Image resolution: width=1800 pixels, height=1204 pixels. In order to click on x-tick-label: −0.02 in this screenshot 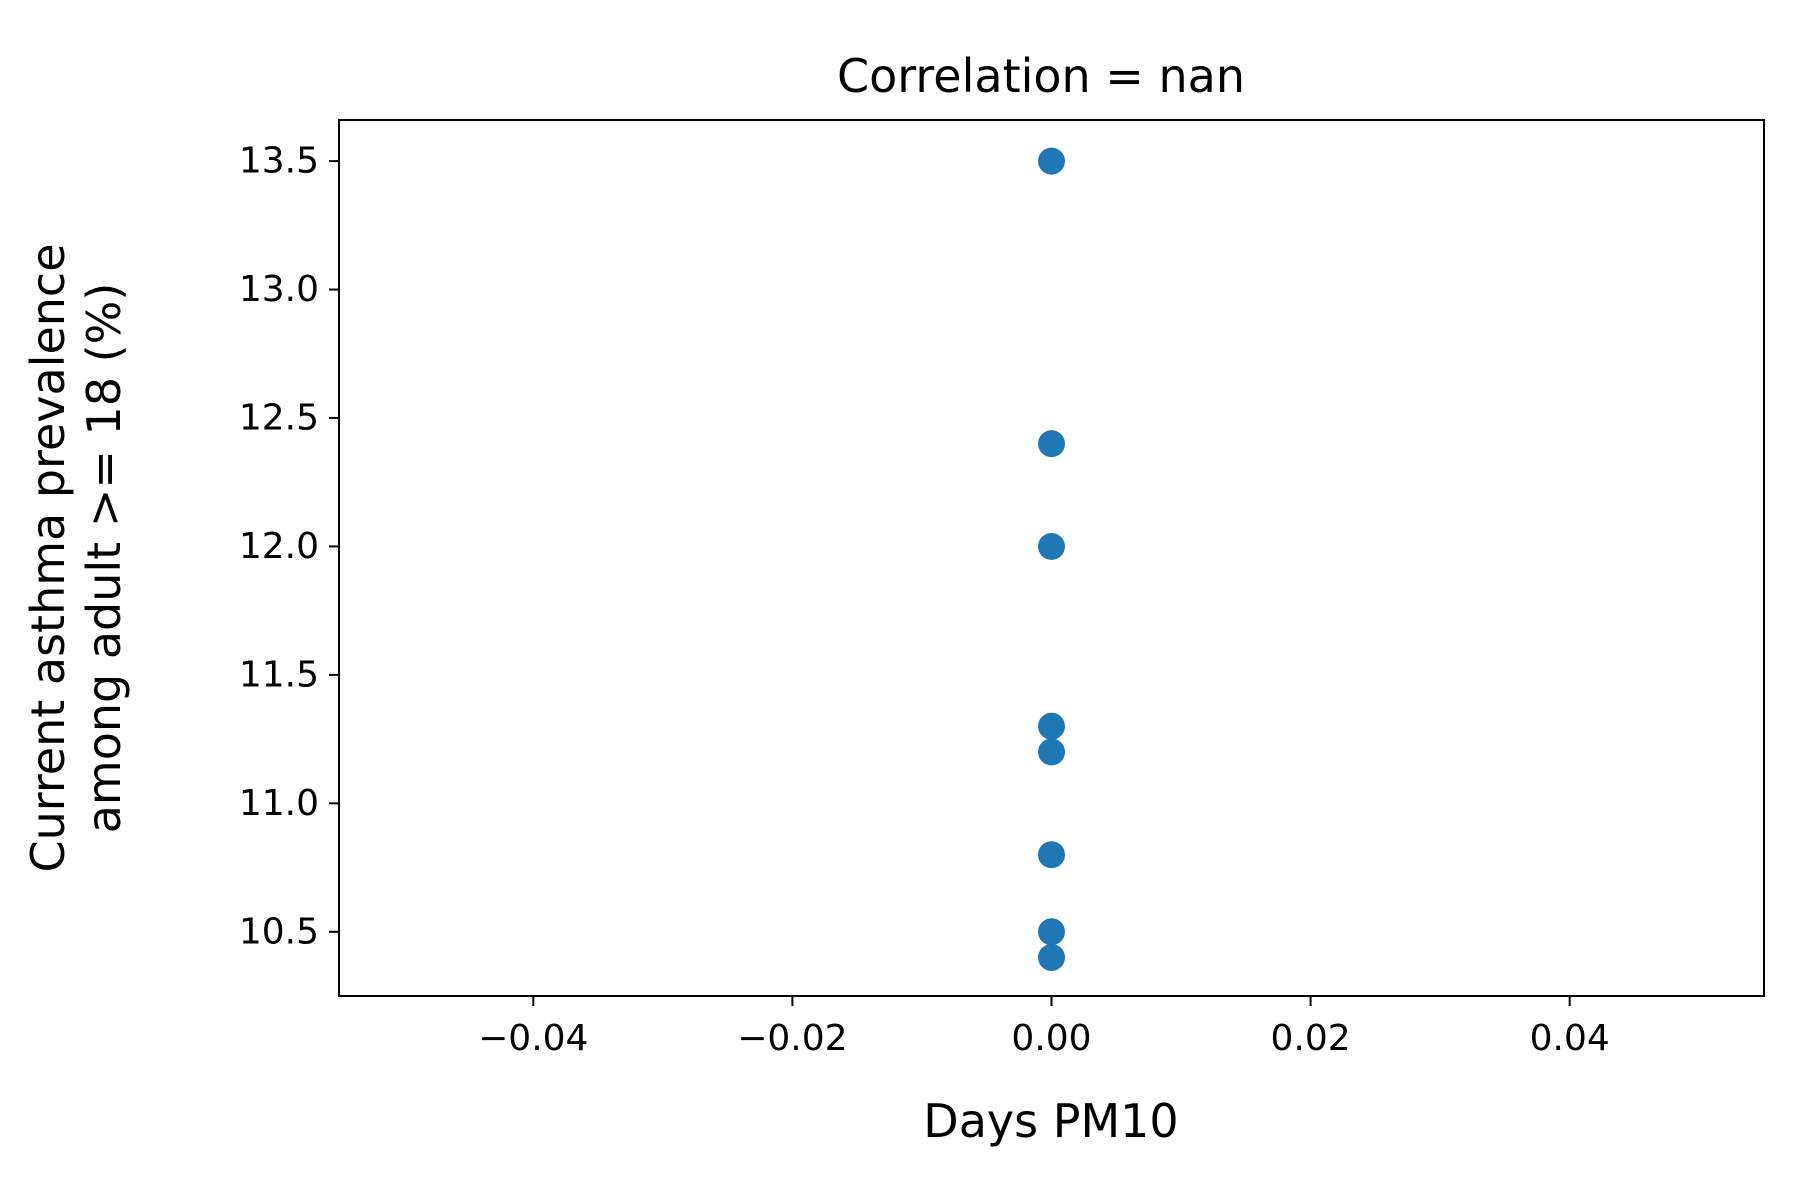, I will do `click(792, 1038)`.